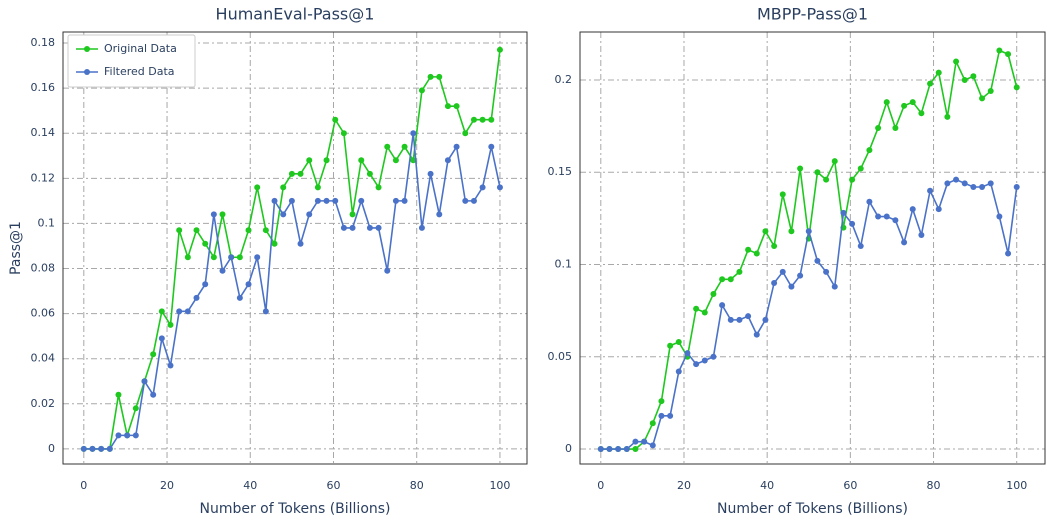 The height and width of the screenshot is (521, 1047). What do you see at coordinates (560, 356) in the screenshot?
I see `y-tick-label: 0.05` at bounding box center [560, 356].